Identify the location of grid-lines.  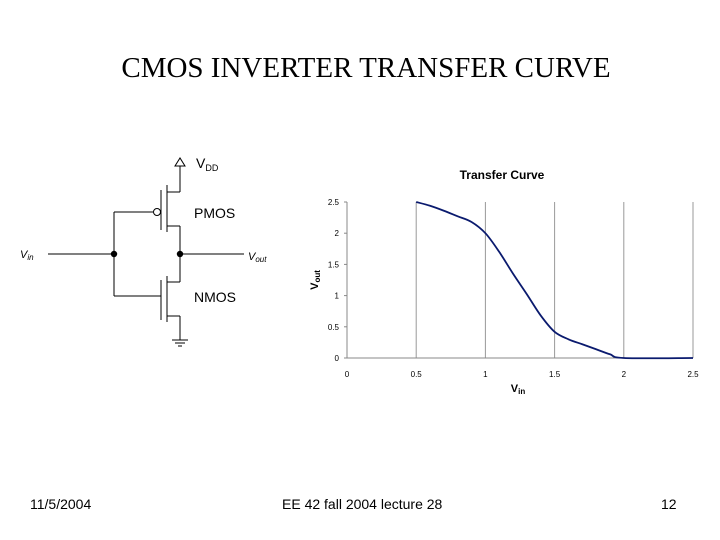
(554, 280).